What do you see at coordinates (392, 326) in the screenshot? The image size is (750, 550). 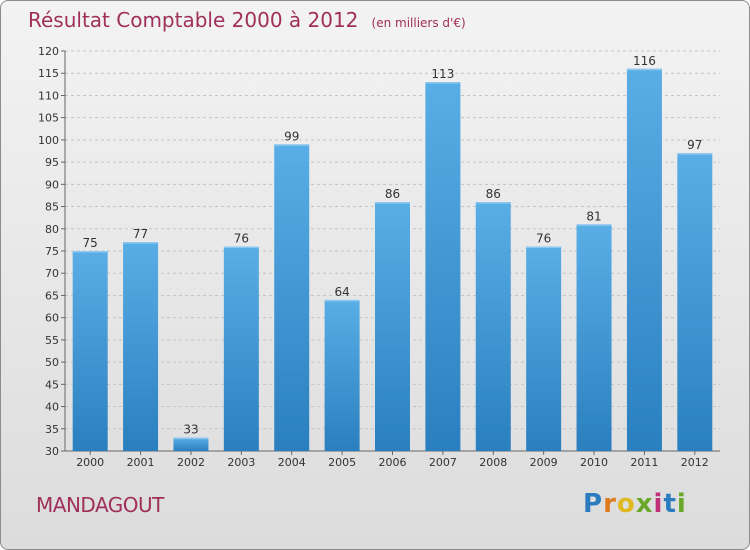 I see `bar-2006` at bounding box center [392, 326].